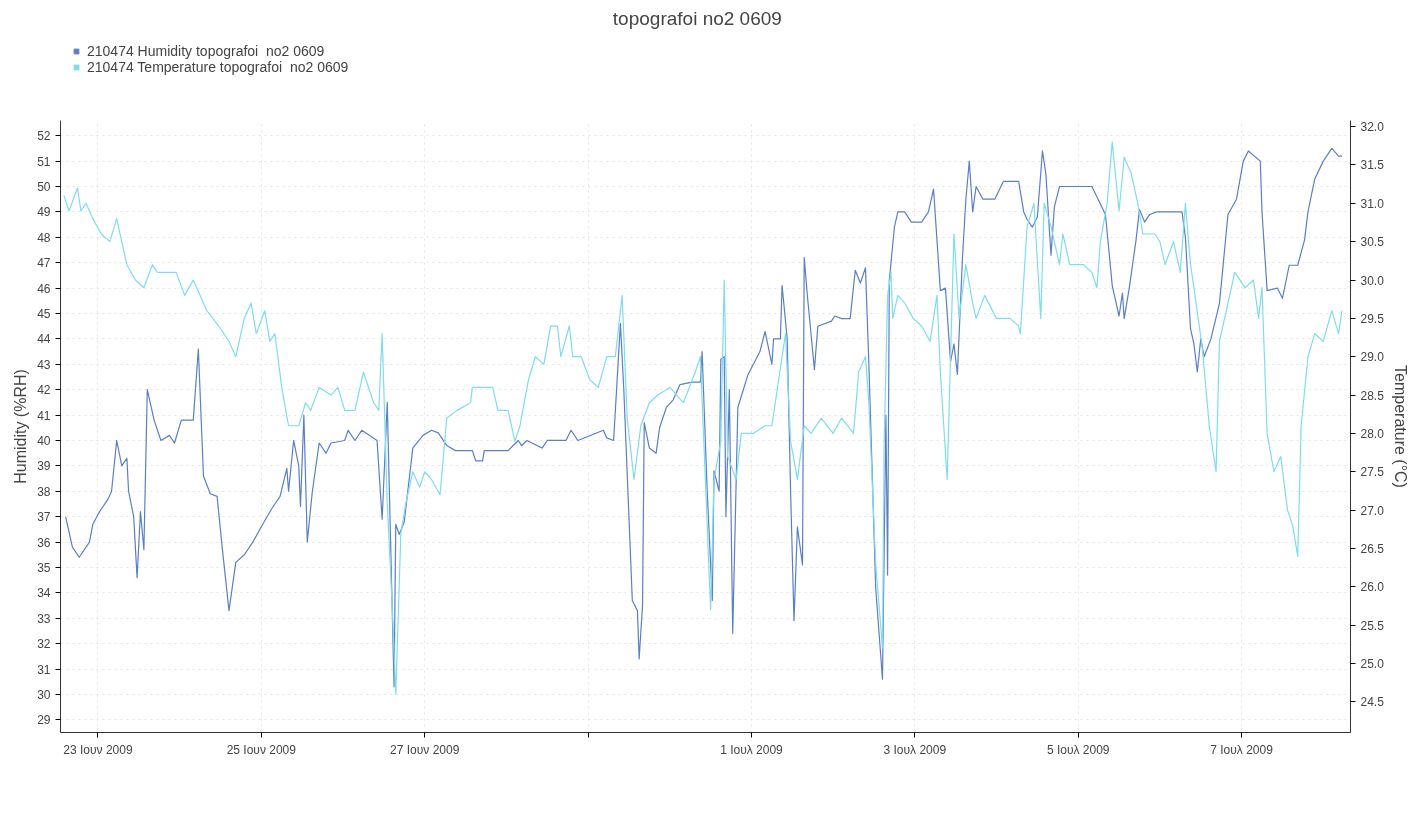 The image size is (1414, 821). Describe the element at coordinates (261, 749) in the screenshot. I see `x-tick-label: 25 Ιουν 2009` at that location.